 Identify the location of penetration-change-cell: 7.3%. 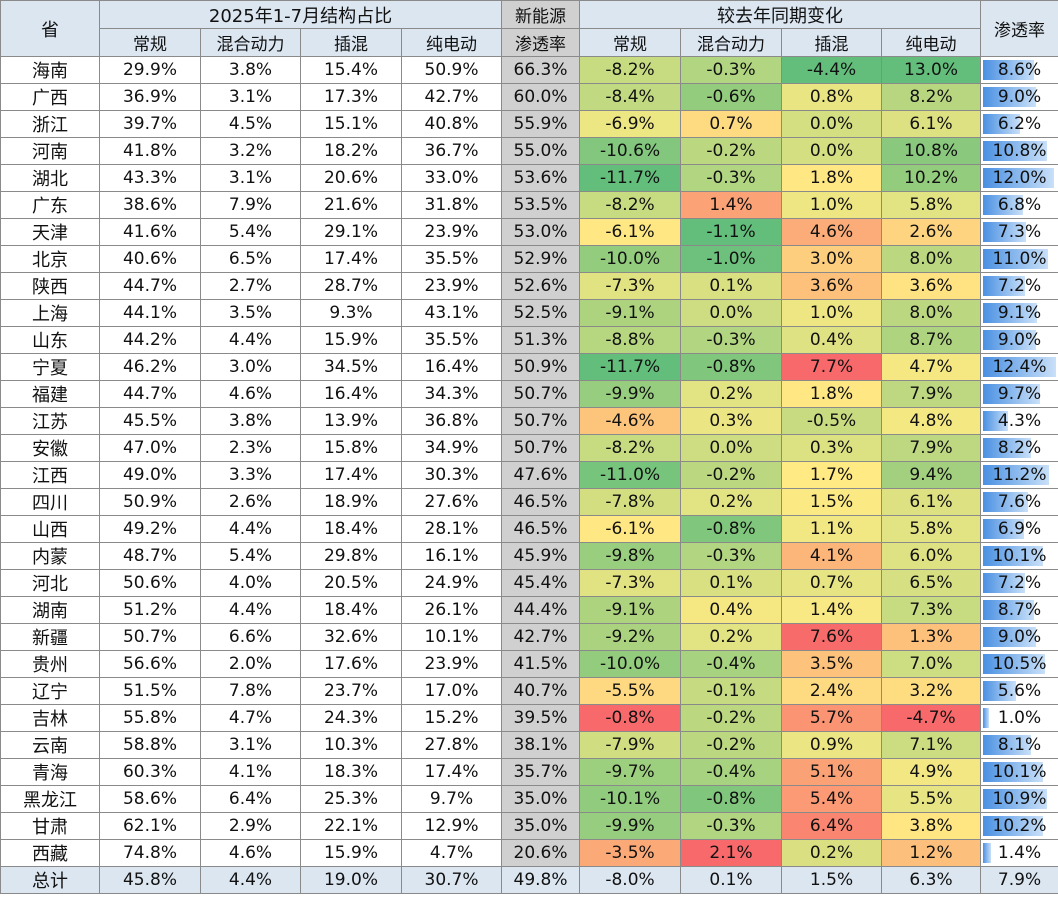
(1019, 232).